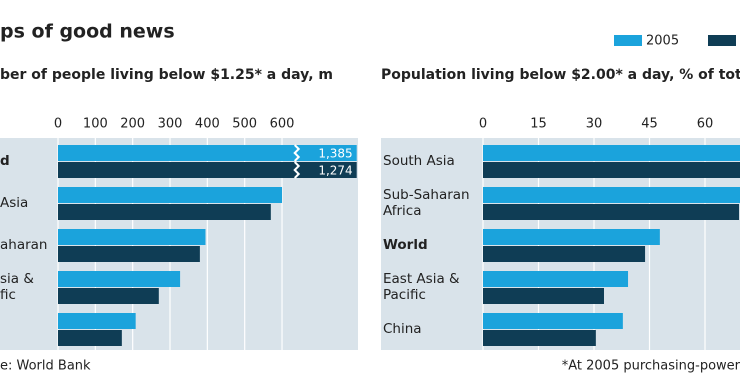  Describe the element at coordinates (594, 124) in the screenshot. I see `x-tick-label: 30` at that location.